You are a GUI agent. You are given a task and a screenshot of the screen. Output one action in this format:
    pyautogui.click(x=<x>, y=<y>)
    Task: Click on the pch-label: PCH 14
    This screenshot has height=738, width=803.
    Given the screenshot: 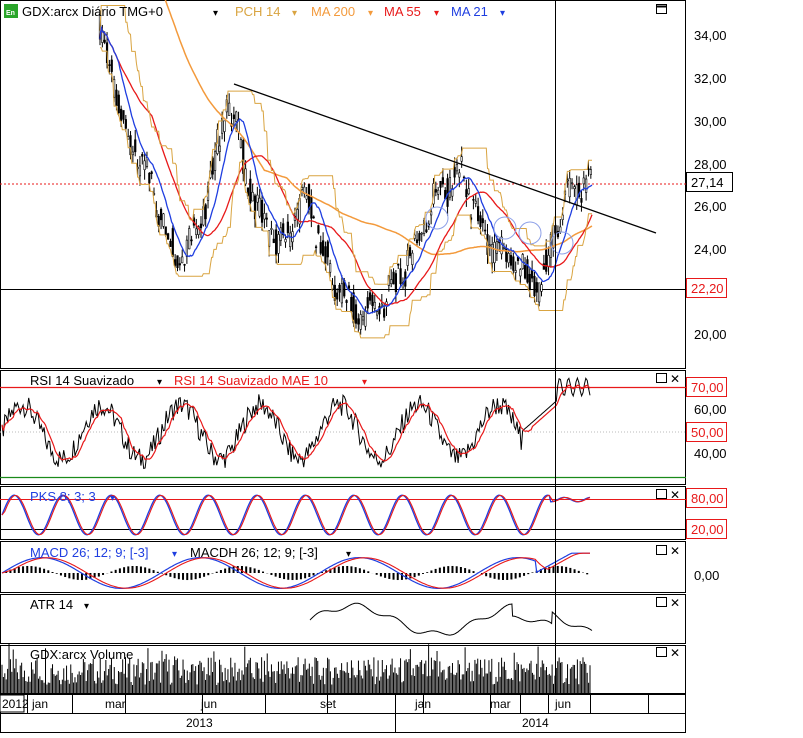 What is the action you would take?
    pyautogui.click(x=258, y=11)
    